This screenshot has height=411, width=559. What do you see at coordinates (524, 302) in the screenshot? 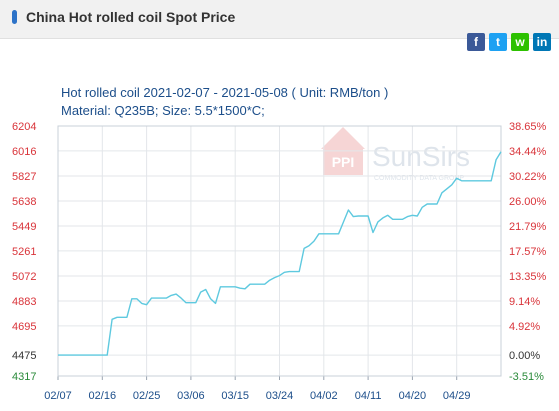
I see `y-tick-label-right: 9.14%` at bounding box center [524, 302].